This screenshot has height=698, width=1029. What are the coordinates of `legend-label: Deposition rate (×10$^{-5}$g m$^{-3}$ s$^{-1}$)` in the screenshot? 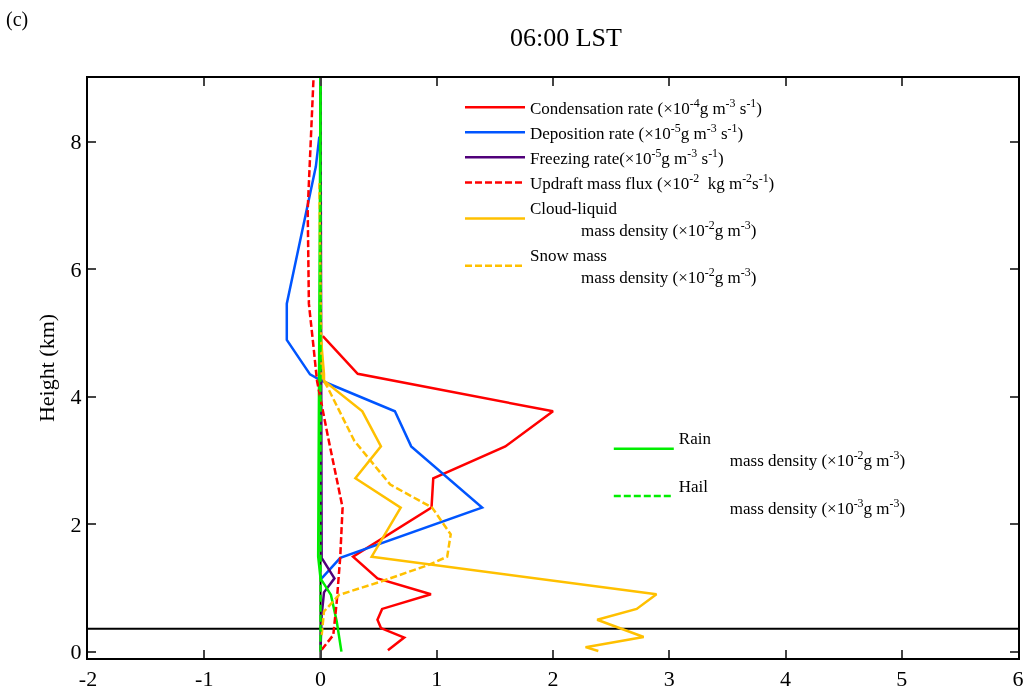 It's located at (637, 131).